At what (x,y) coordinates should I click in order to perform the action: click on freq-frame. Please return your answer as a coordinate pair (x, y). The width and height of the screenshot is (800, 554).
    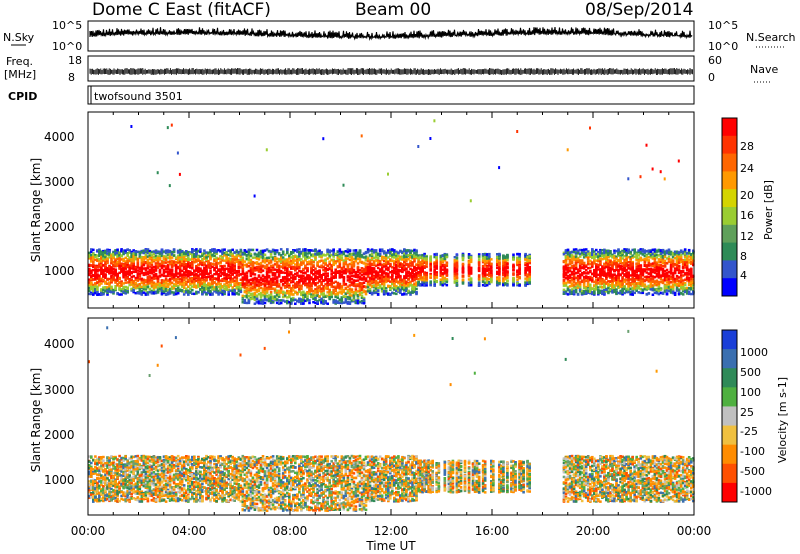
    Looking at the image, I should click on (391, 68).